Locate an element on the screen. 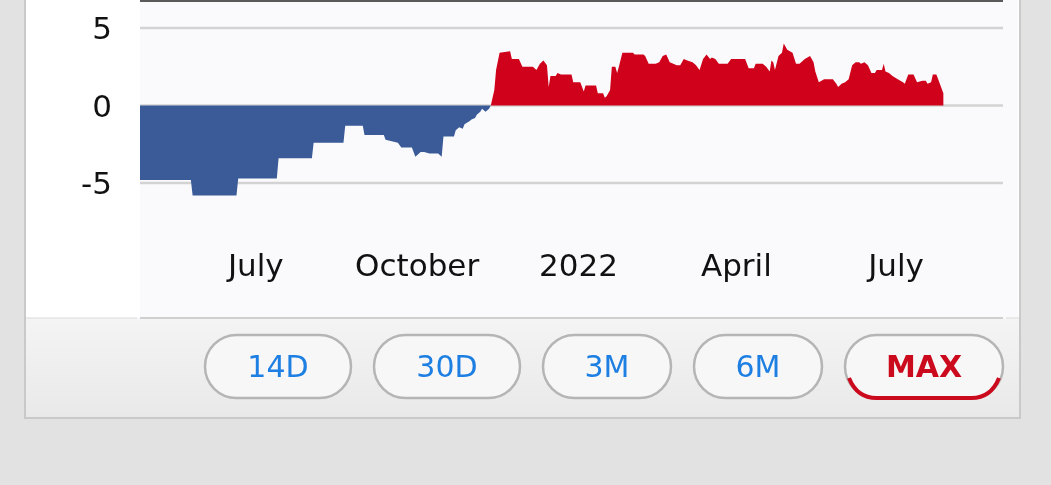 The height and width of the screenshot is (485, 1051). range-button: 14D is located at coordinates (278, 366).